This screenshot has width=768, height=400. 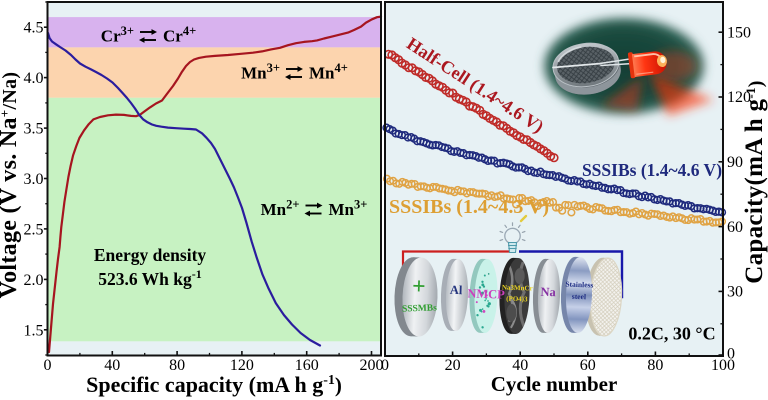 I want to click on svg-text: Na, so click(x=548, y=292).